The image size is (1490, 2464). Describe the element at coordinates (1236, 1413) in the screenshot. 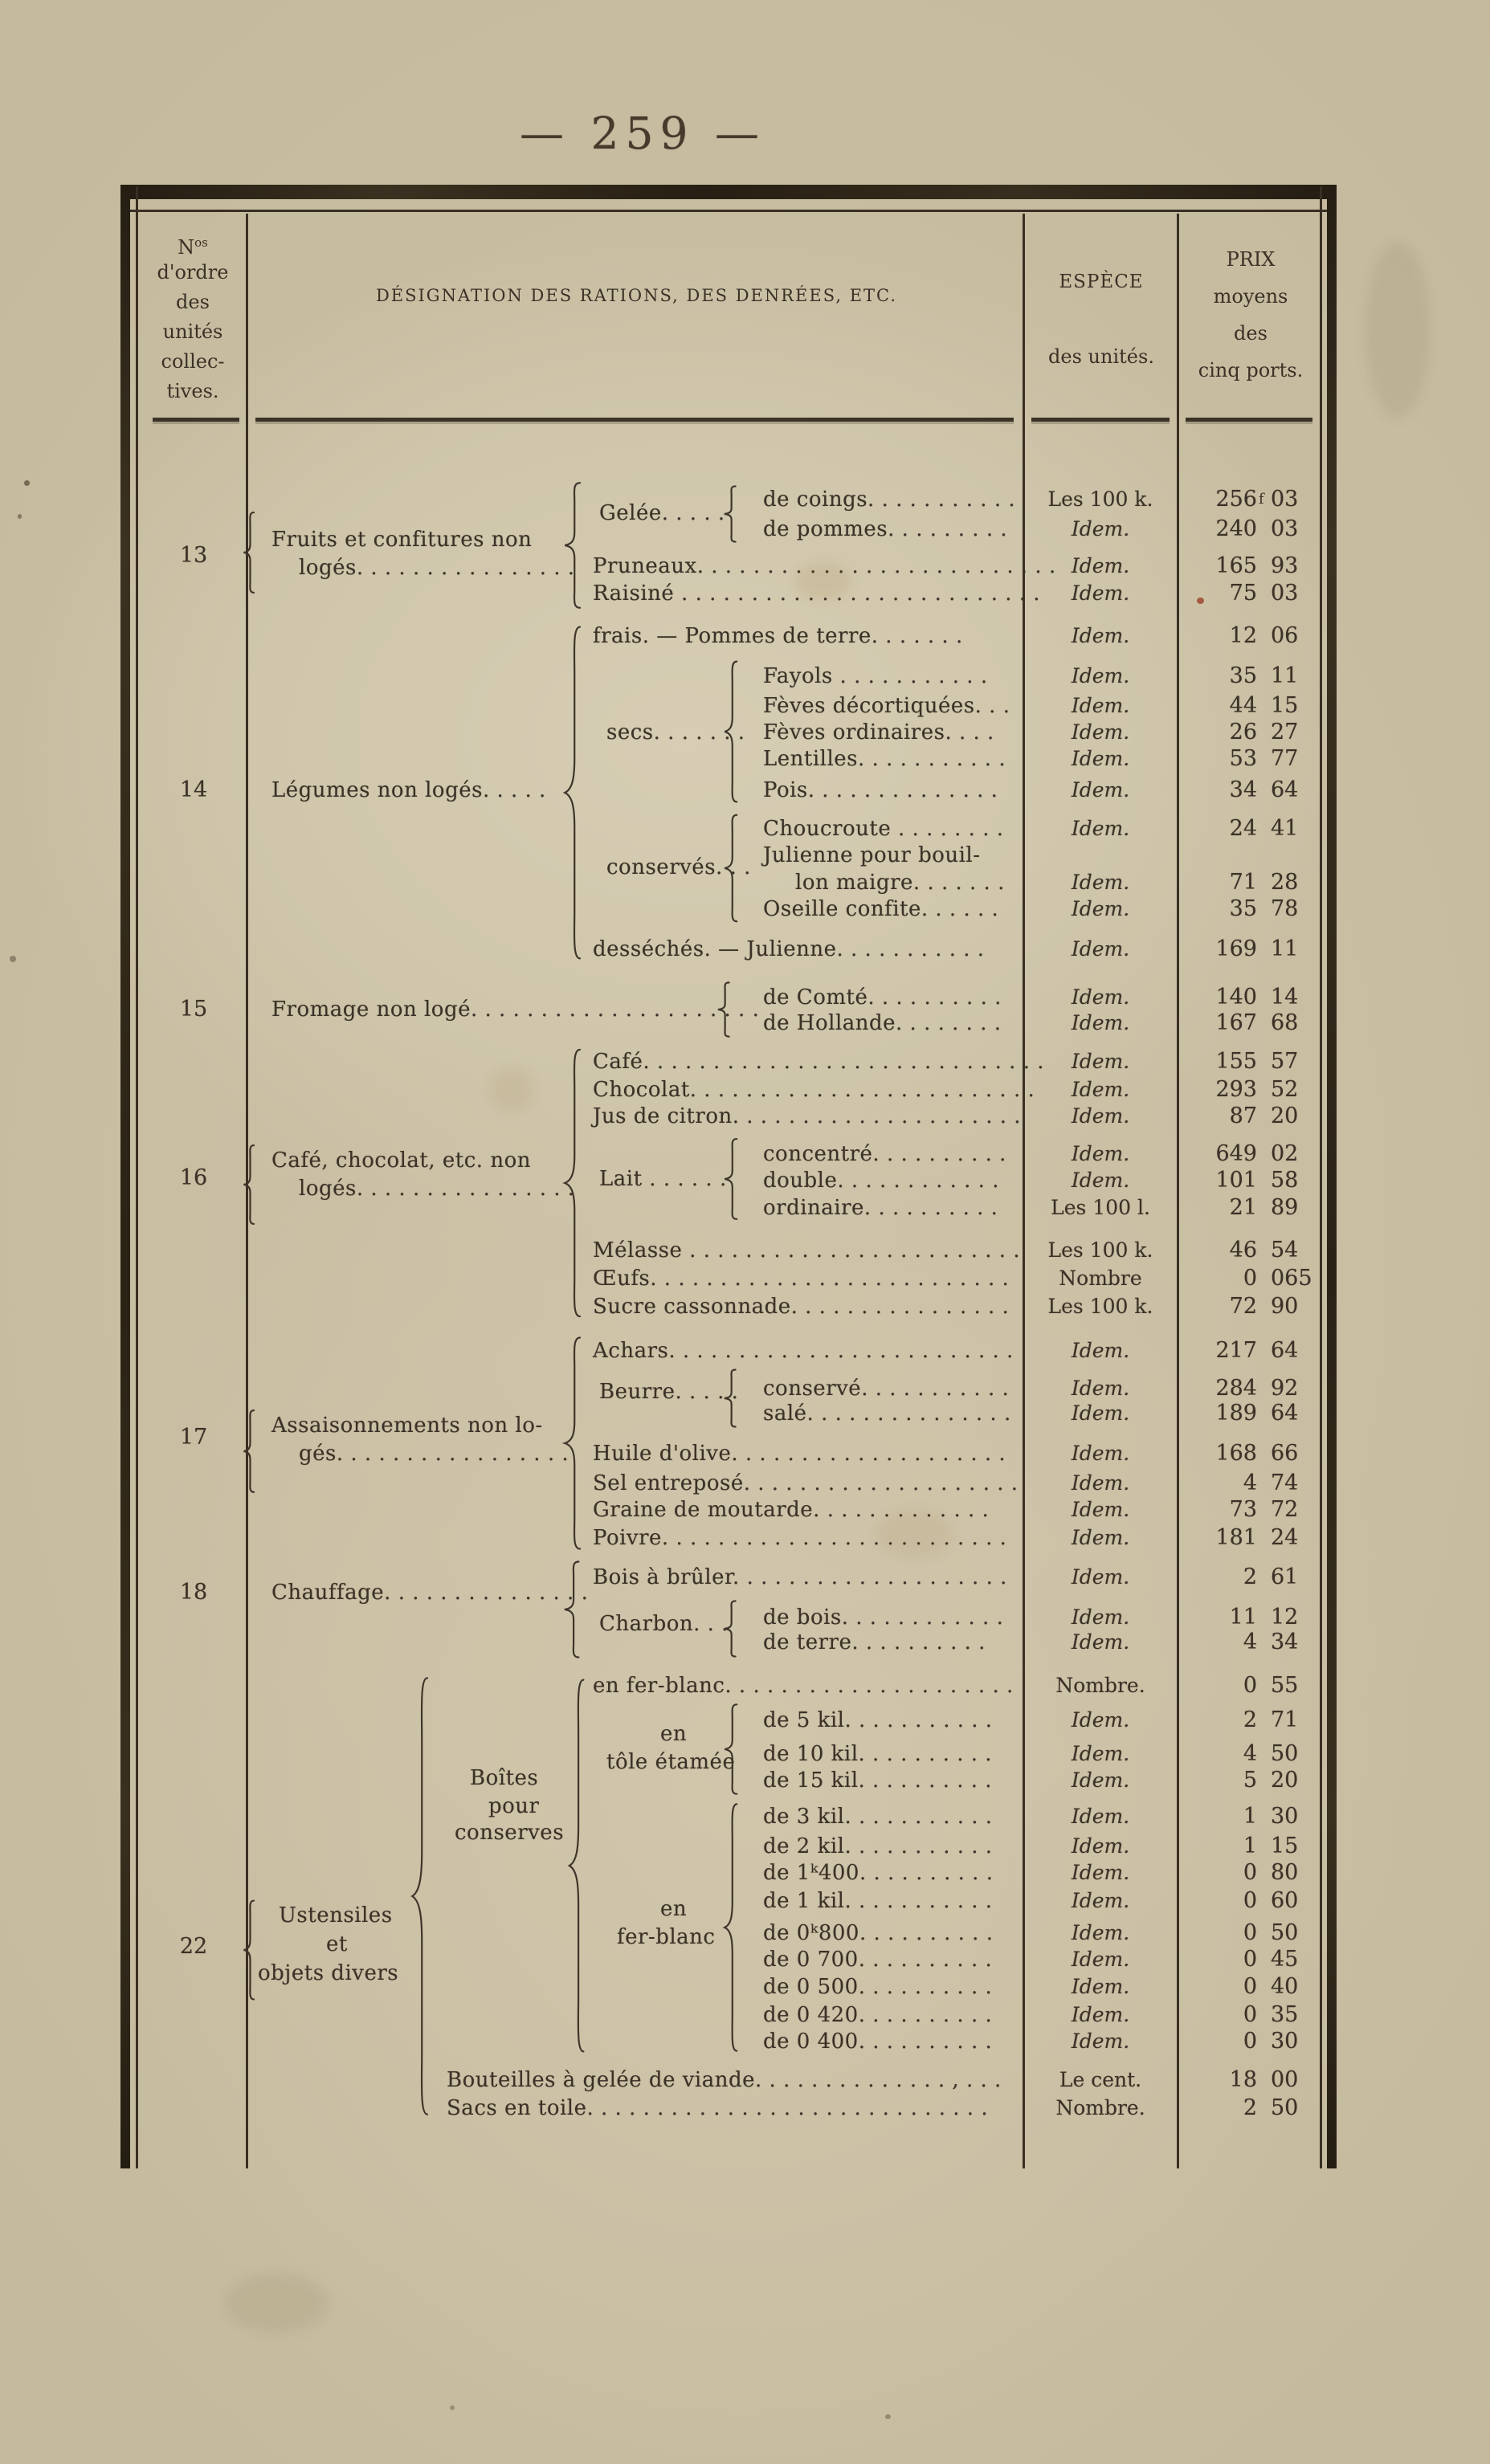

I see `row-price-francs: 189` at that location.